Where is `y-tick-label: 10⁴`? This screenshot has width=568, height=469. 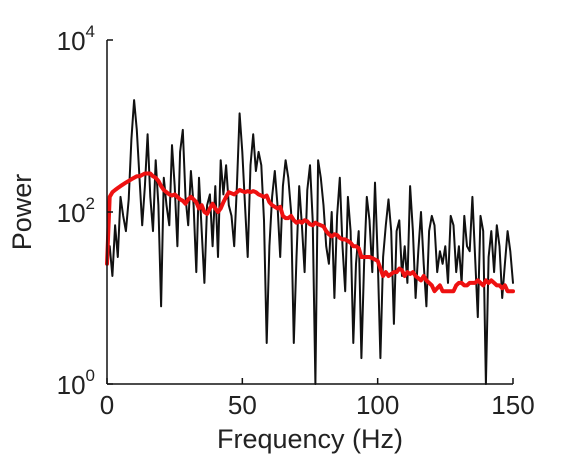 y-tick-label: 10⁴ is located at coordinates (76, 39).